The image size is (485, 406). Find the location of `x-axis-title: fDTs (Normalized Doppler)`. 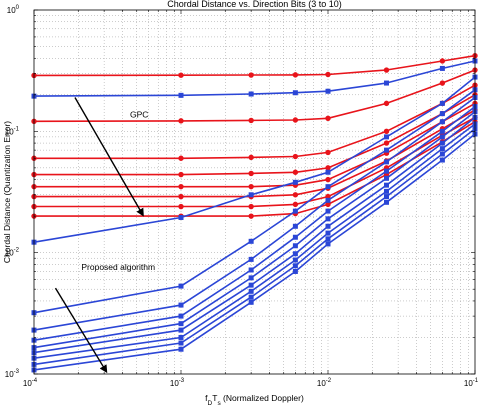

x-axis-title: fDTs (Normalized Doppler) is located at coordinates (254, 399).